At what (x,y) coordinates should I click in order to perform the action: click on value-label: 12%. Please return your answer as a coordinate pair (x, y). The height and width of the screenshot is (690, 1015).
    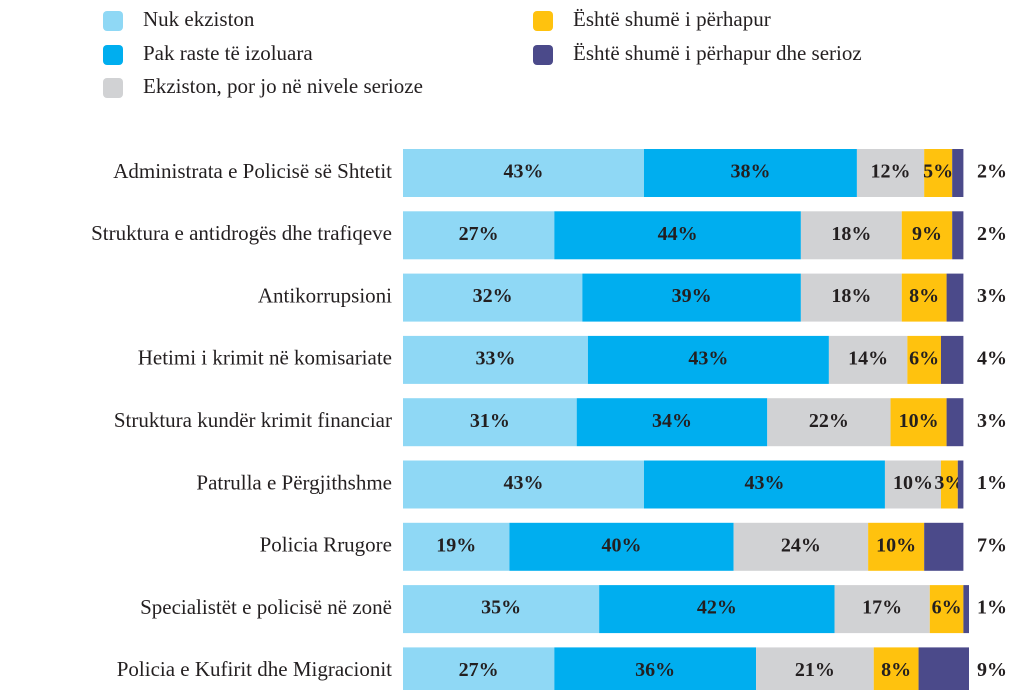
    Looking at the image, I should click on (891, 172).